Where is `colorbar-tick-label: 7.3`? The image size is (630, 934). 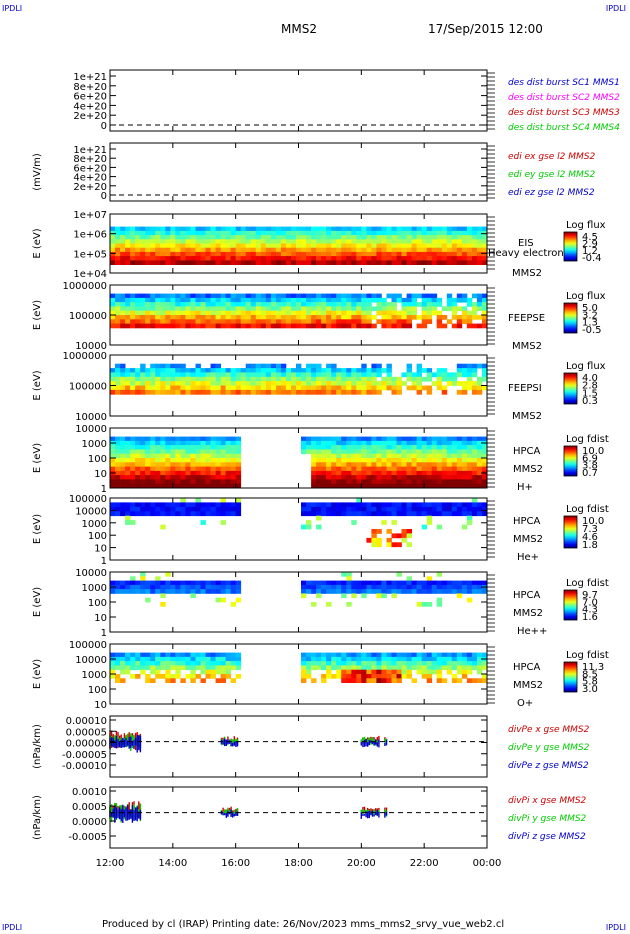
colorbar-tick-label: 7.3 is located at coordinates (590, 529).